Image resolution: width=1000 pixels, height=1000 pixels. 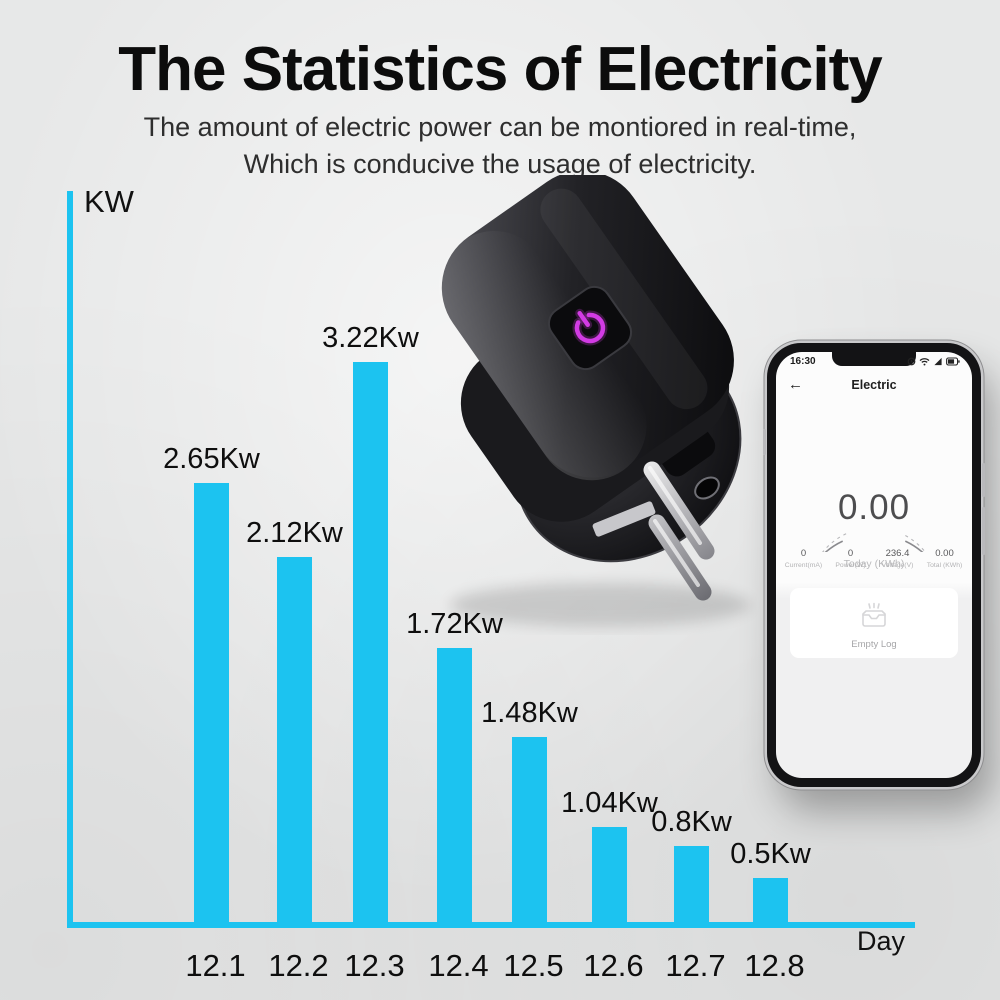 I want to click on x-tick-12.4: 12.4, so click(x=458, y=965).